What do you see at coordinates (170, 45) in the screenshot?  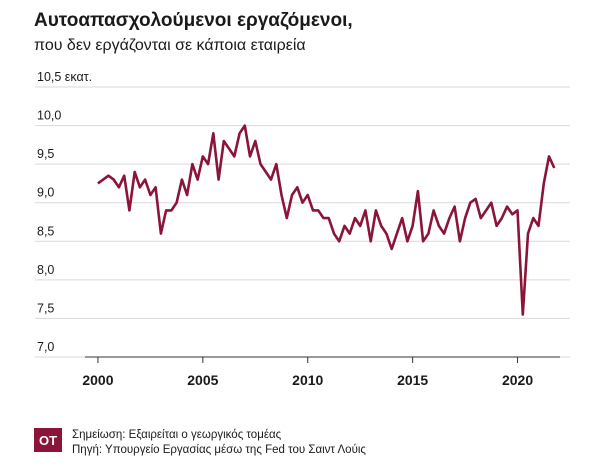 I see `chart-subtitle: που δεν εργάζονται σε κάποια εταιρεία` at bounding box center [170, 45].